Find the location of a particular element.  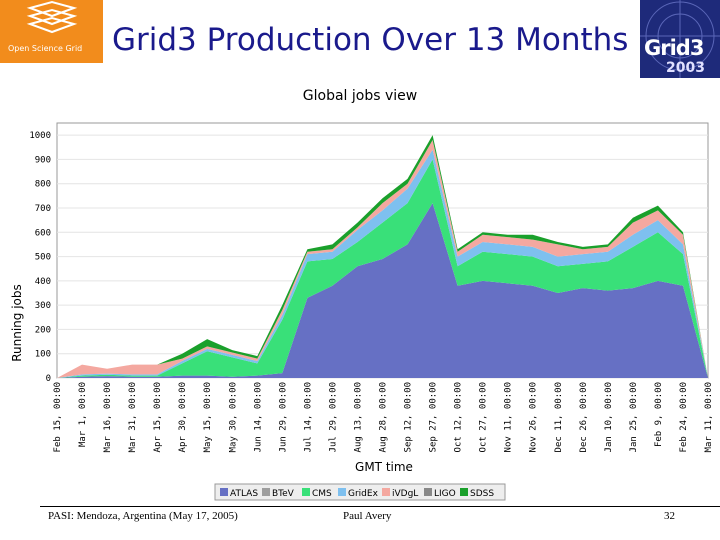

x-tick-label: Jun 29, 00:00 is located at coordinates (283, 417).